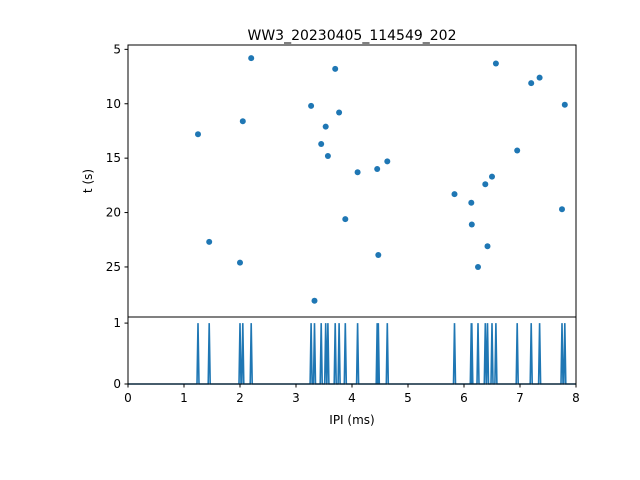 The image size is (640, 480). I want to click on scatter-y-ticks: 5 10 15 20 25, so click(117, 158).